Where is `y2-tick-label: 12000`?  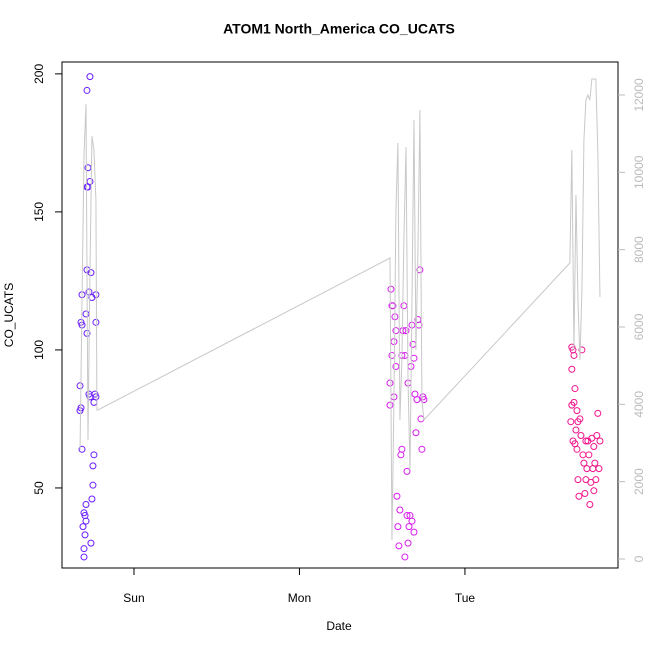
y2-tick-label: 12000 is located at coordinates (639, 95).